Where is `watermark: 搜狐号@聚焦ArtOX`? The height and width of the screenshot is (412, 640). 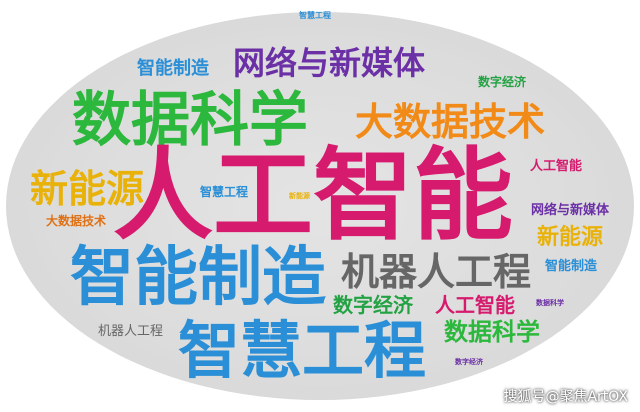 watermark: 搜狐号@聚焦ArtOX is located at coordinates (565, 397).